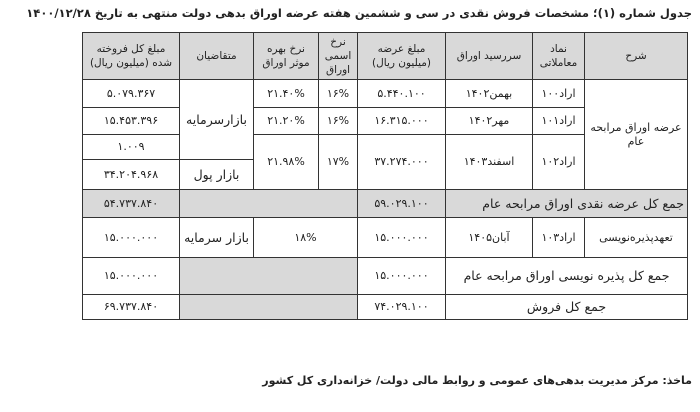  What do you see at coordinates (636, 134) in the screenshot?
I see `section1-label: عرضه اوراق مرابحه عام` at bounding box center [636, 134].